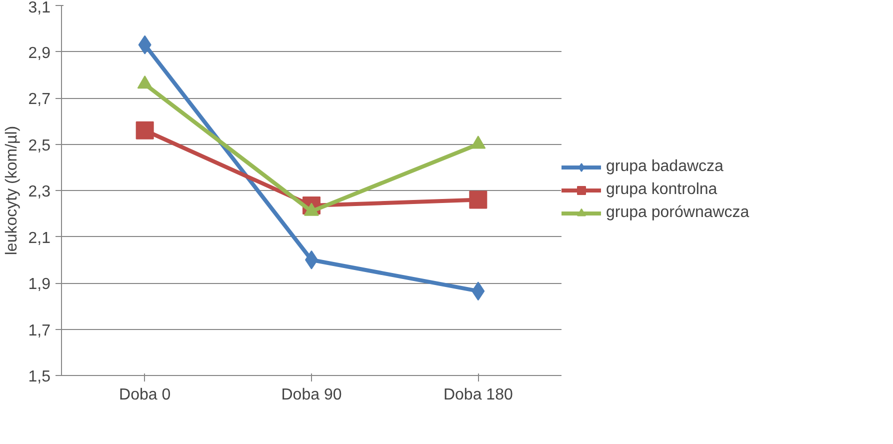 This screenshot has width=893, height=444. Describe the element at coordinates (39, 99) in the screenshot. I see `y-tick-label: 2,7` at that location.